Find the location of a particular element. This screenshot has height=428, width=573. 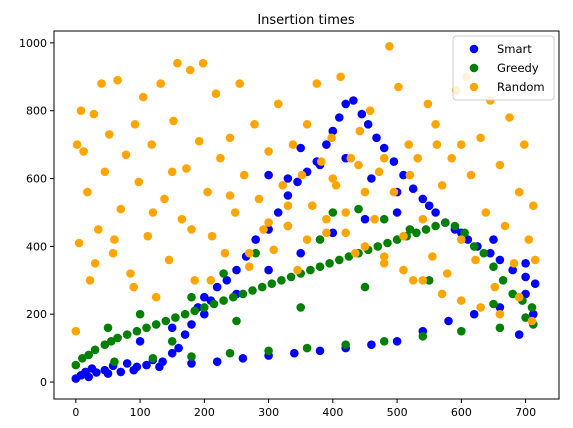

x-tick-label: 300 is located at coordinates (268, 412).